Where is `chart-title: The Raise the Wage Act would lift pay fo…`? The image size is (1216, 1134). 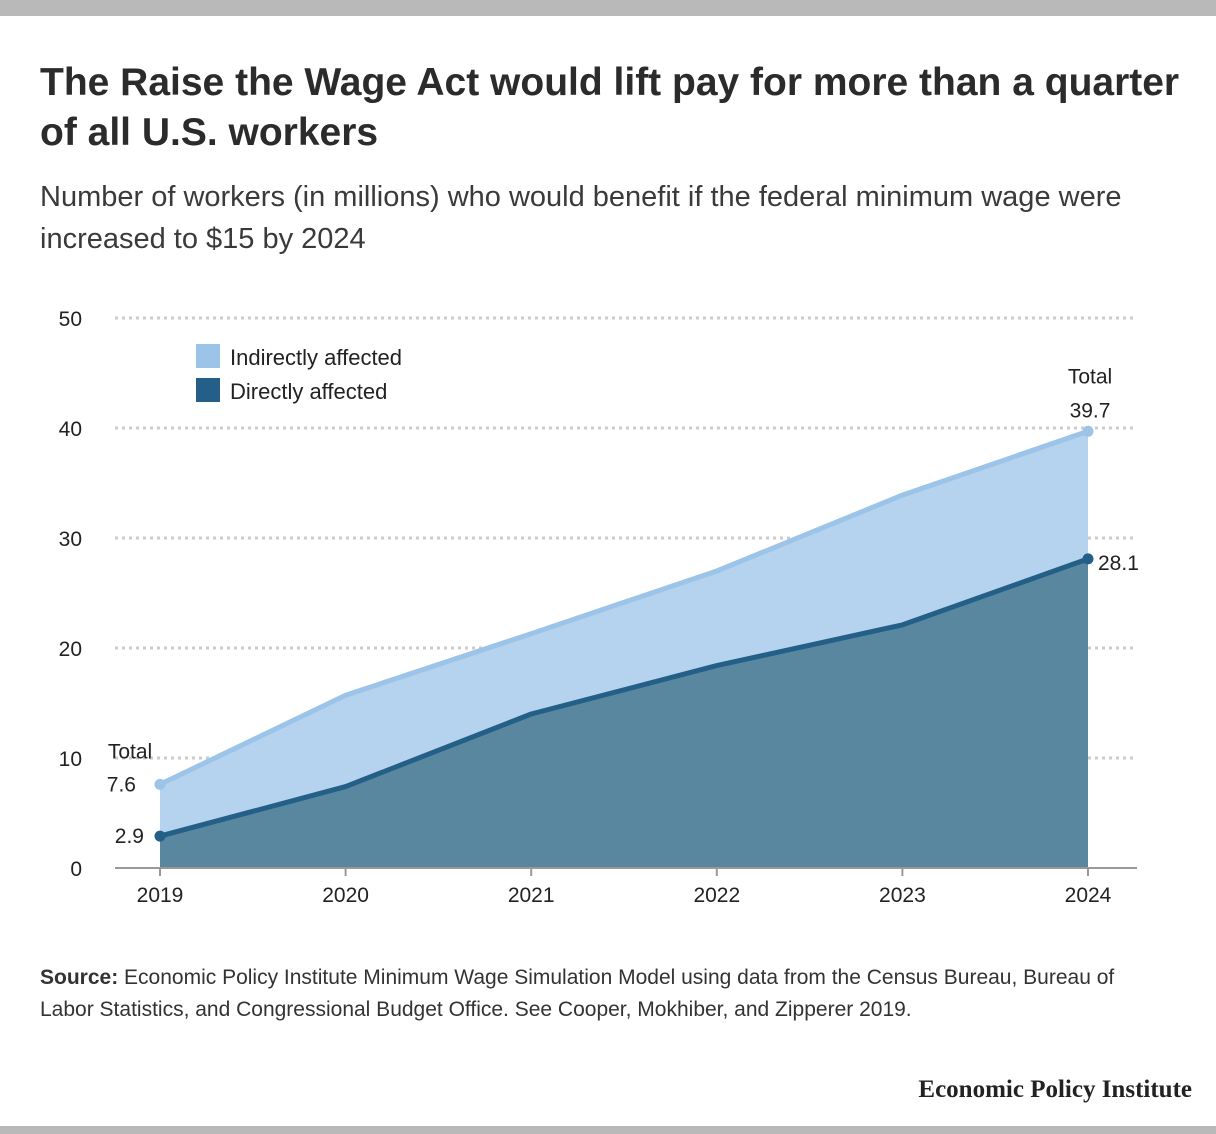 chart-title: The Raise the Wage Act would lift pay fo… is located at coordinates (610, 107).